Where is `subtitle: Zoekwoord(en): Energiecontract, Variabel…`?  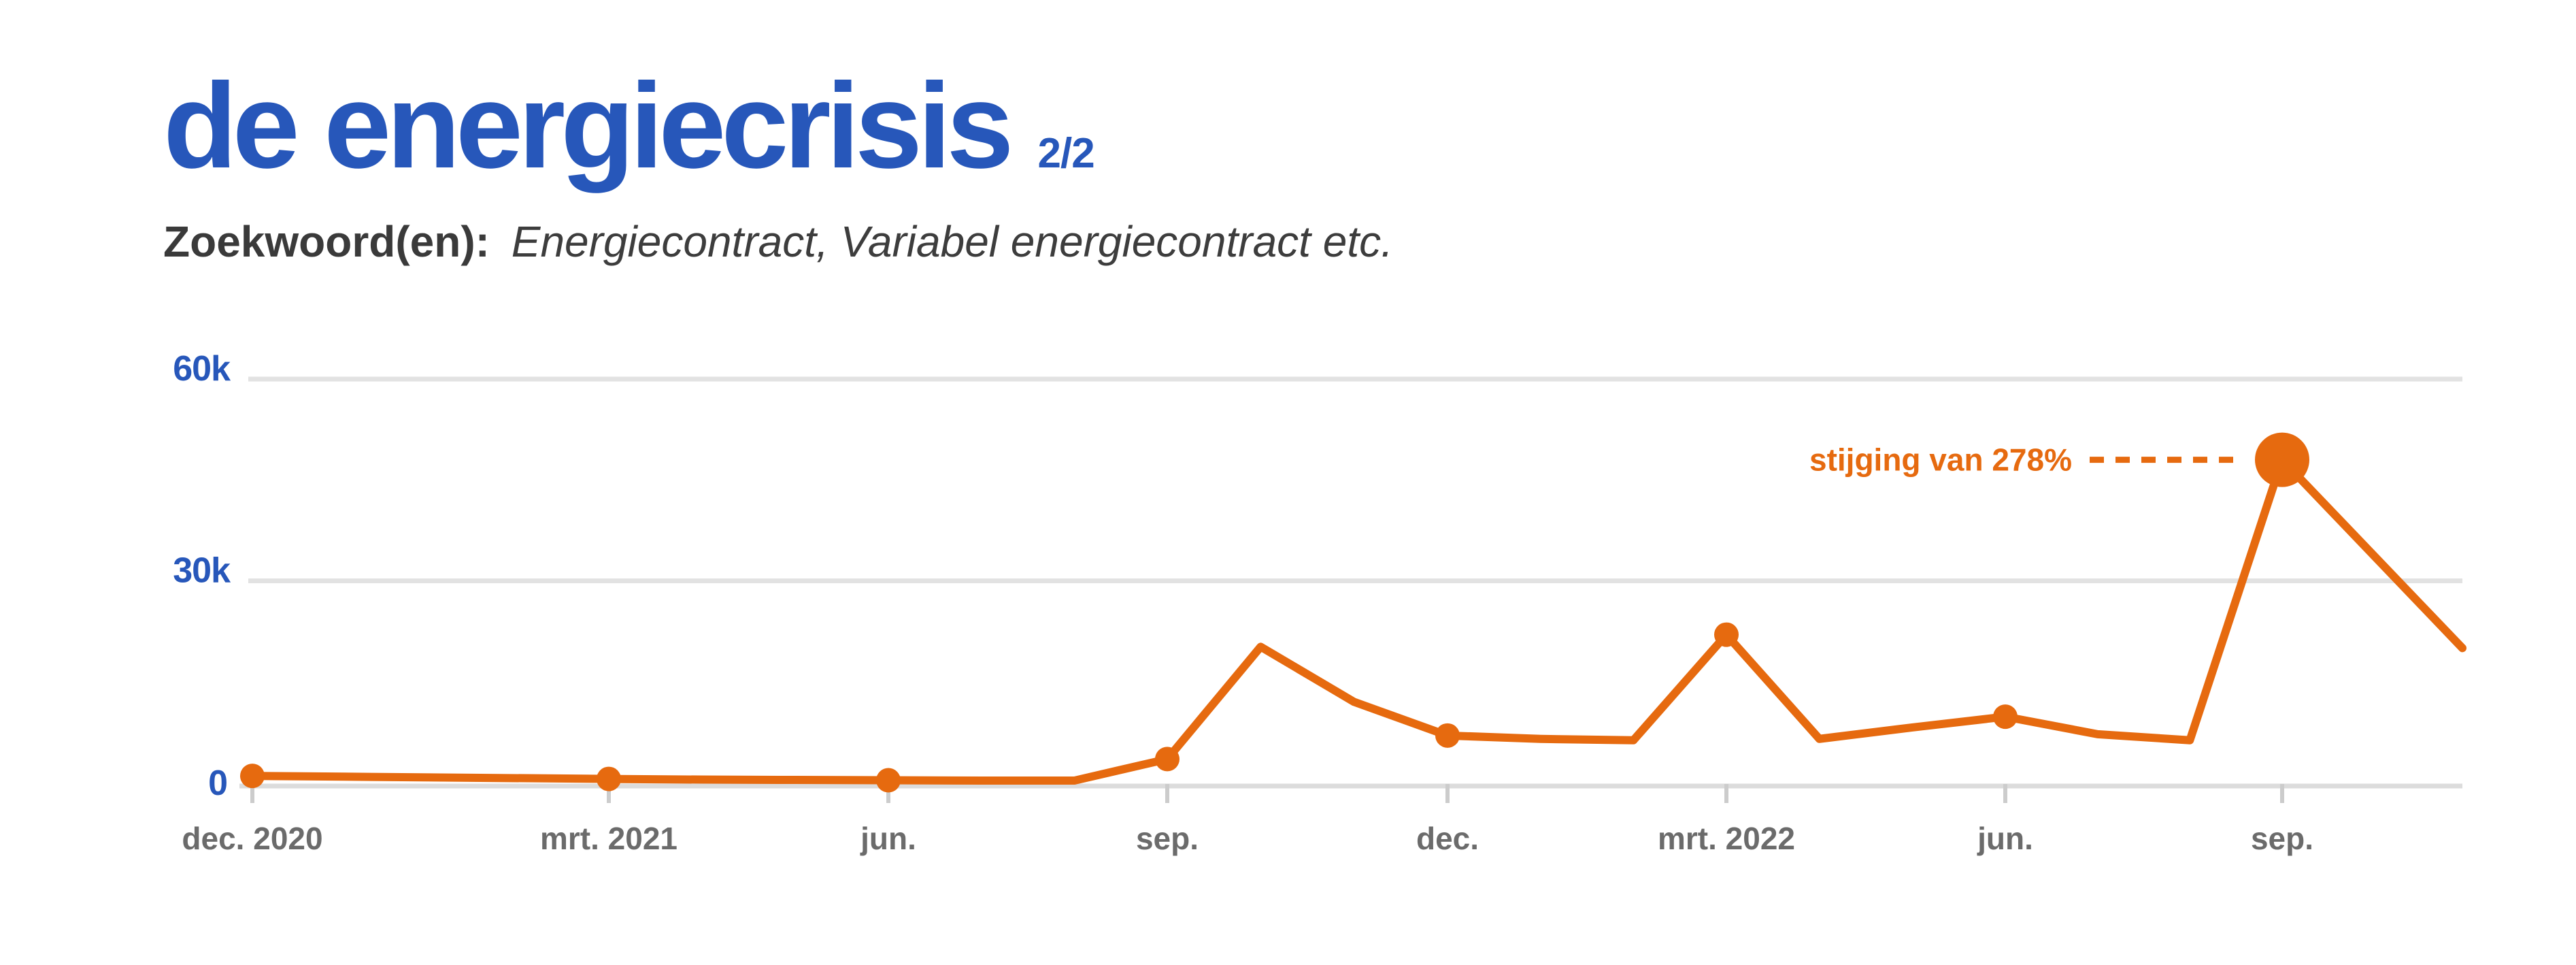
subtitle: Zoekwoord(en): Energiecontract, Variabel… is located at coordinates (778, 242).